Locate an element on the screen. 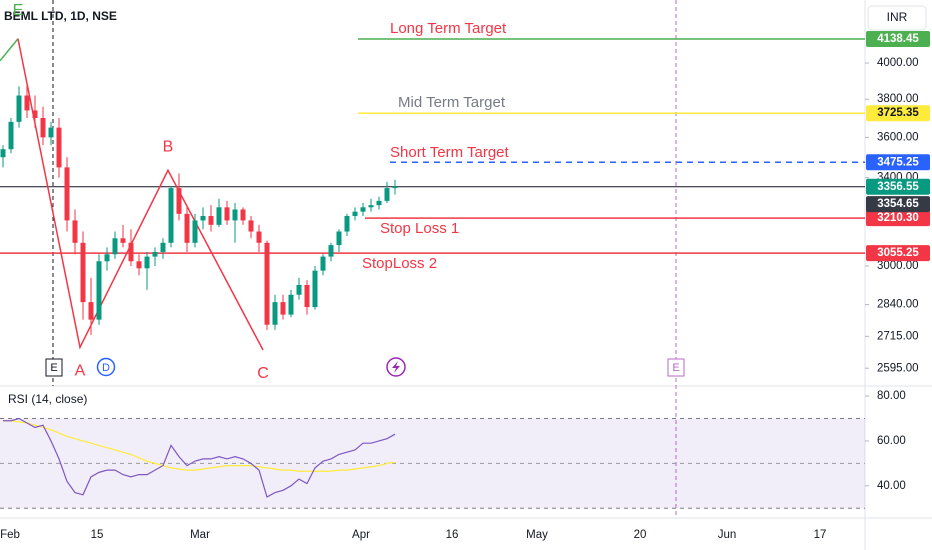 This screenshot has height=550, width=932. pattern-lead is located at coordinates (9, 50).